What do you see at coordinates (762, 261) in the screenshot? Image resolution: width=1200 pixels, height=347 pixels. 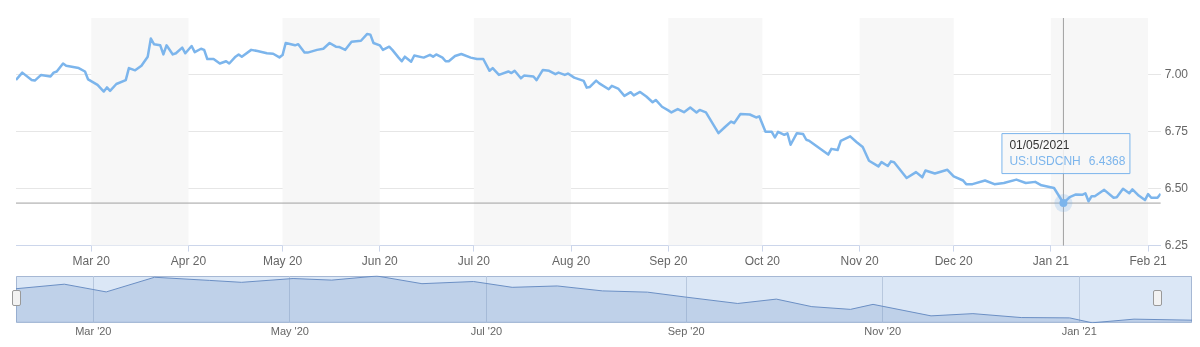 I see `x-tick-label: Oct 20` at bounding box center [762, 261].